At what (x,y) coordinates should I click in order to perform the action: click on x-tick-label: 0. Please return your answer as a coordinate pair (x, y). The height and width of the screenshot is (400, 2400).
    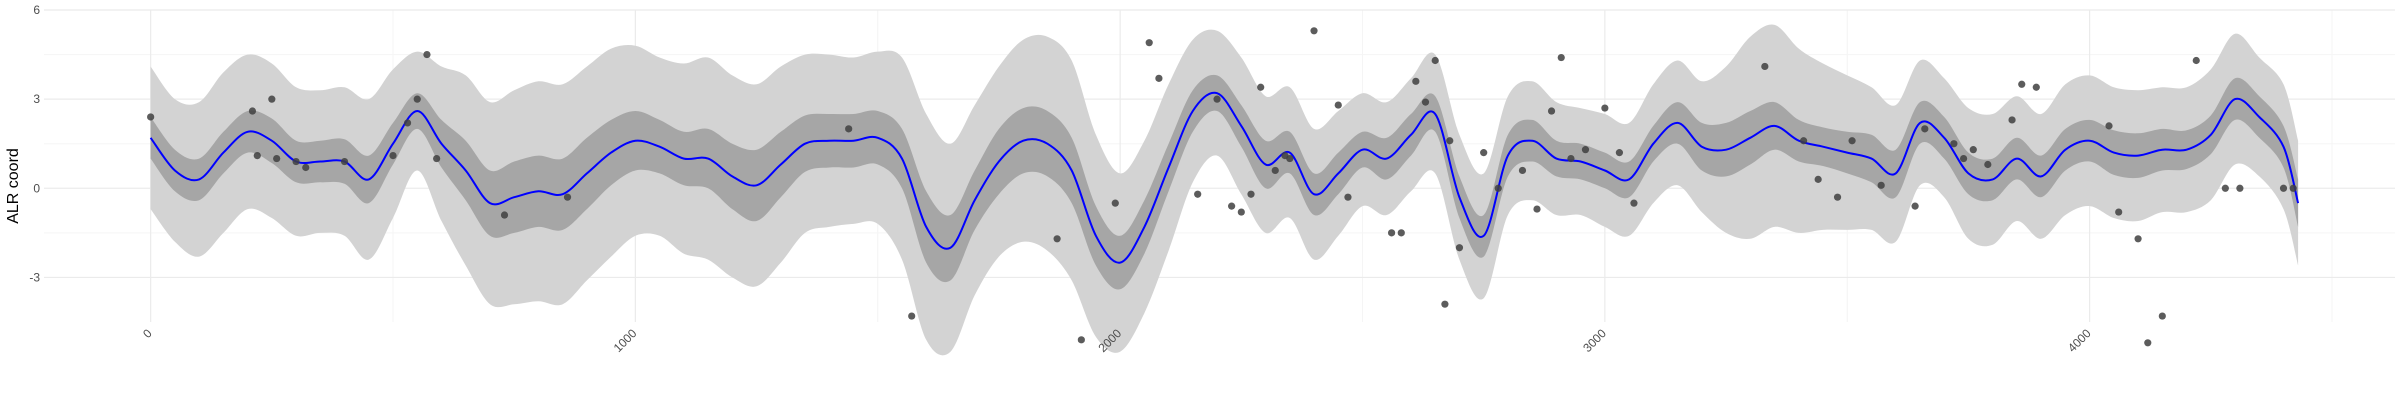
    Looking at the image, I should click on (147, 333).